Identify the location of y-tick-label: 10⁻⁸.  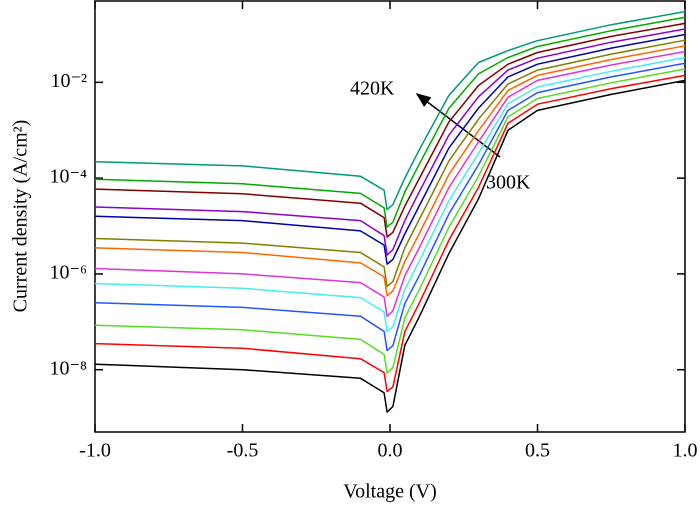
(68, 368).